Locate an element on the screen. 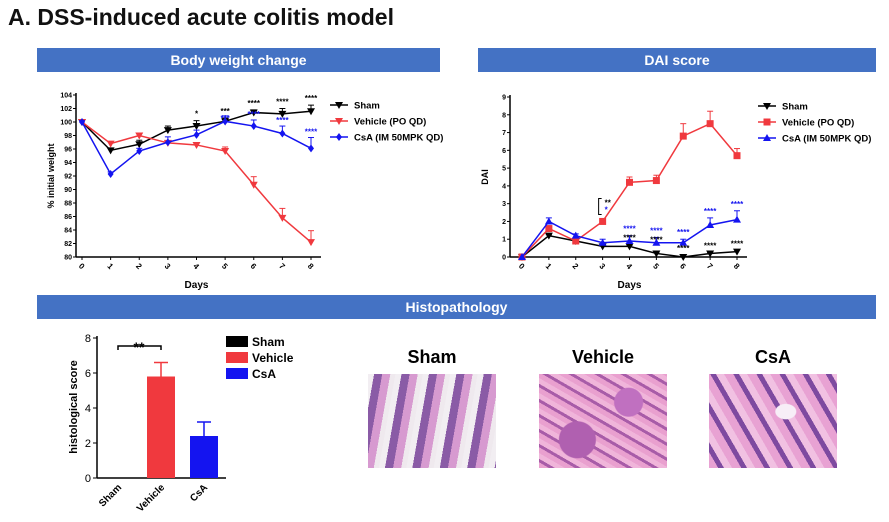 This screenshot has height=522, width=889. histo-sig-bracket is located at coordinates (139, 347).